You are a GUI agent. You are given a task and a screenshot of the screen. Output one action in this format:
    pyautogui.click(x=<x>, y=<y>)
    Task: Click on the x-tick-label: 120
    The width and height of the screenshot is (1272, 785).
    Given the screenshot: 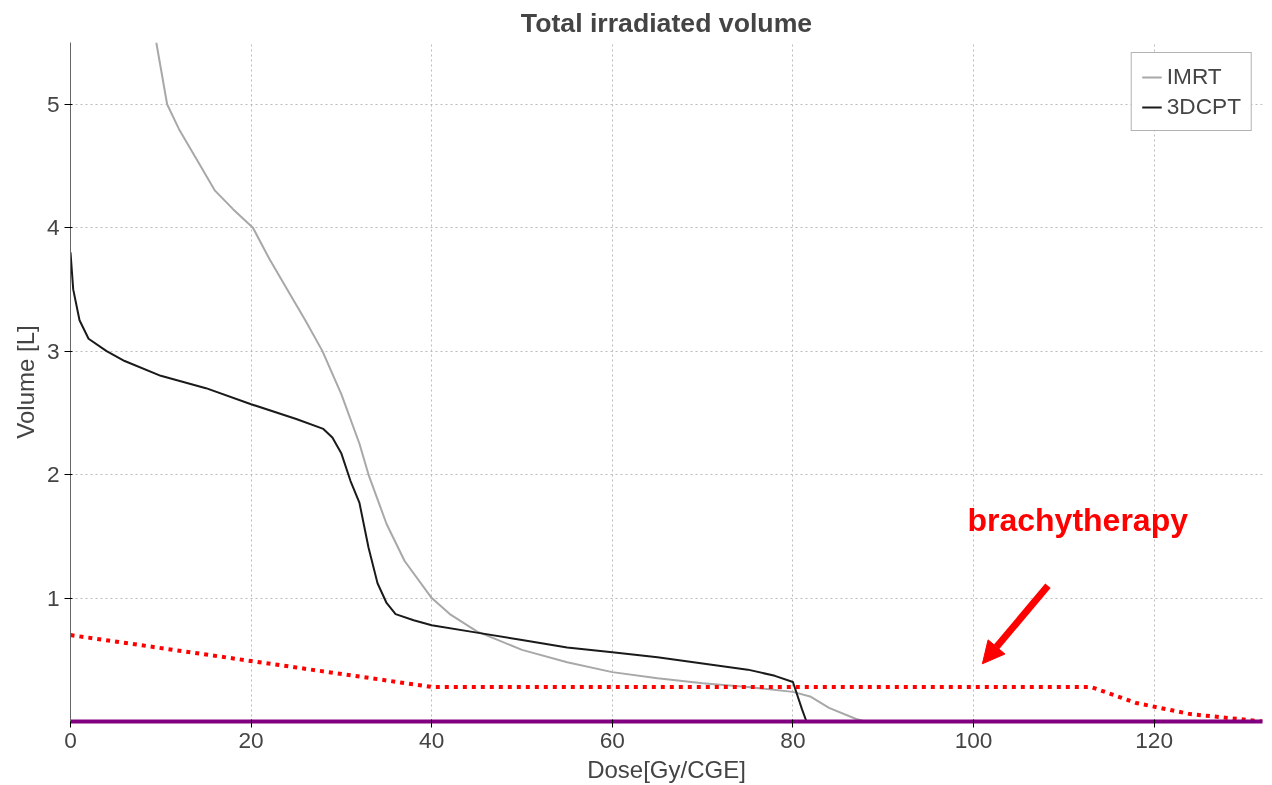 What is the action you would take?
    pyautogui.click(x=1154, y=739)
    